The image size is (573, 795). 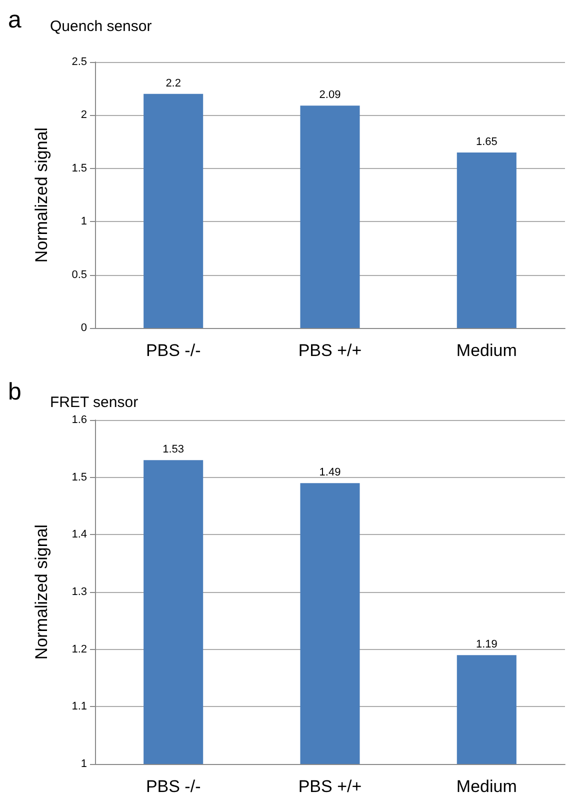 What do you see at coordinates (79, 592) in the screenshot?
I see `y-tick-label: 1.3` at bounding box center [79, 592].